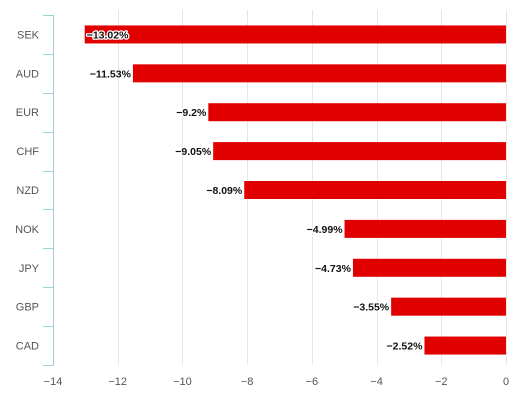 This screenshot has width=525, height=410. I want to click on x-axis-tick-labels: −14 −12 −10 −8 −6 −4 −2 0, so click(276, 382).